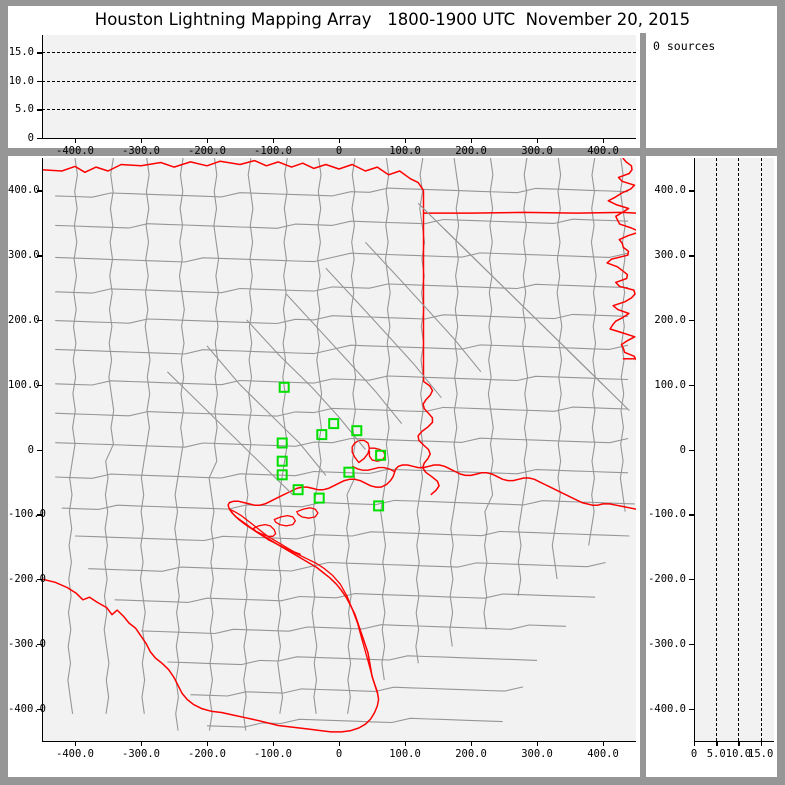  What do you see at coordinates (307, 513) in the screenshot?
I see `bay-matagorda` at bounding box center [307, 513].